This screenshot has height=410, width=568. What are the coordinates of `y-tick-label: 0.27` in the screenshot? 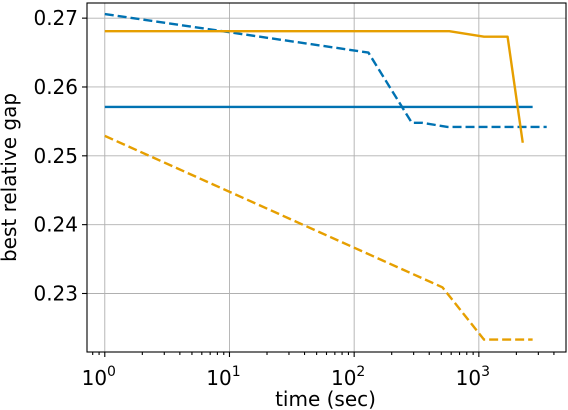 It's located at (55, 18).